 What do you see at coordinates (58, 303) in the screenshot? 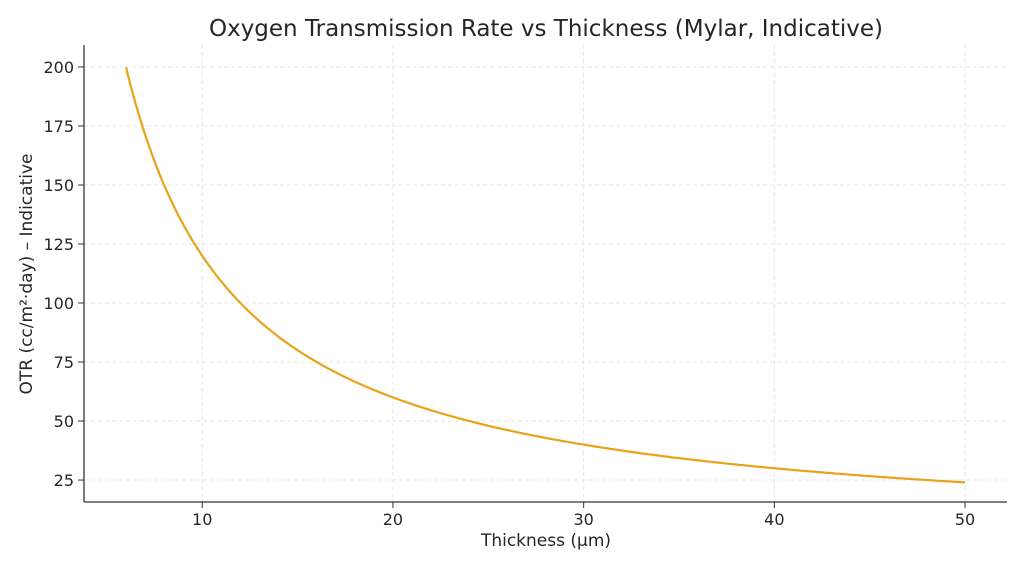
I see `y-tick-label: 100` at bounding box center [58, 303].